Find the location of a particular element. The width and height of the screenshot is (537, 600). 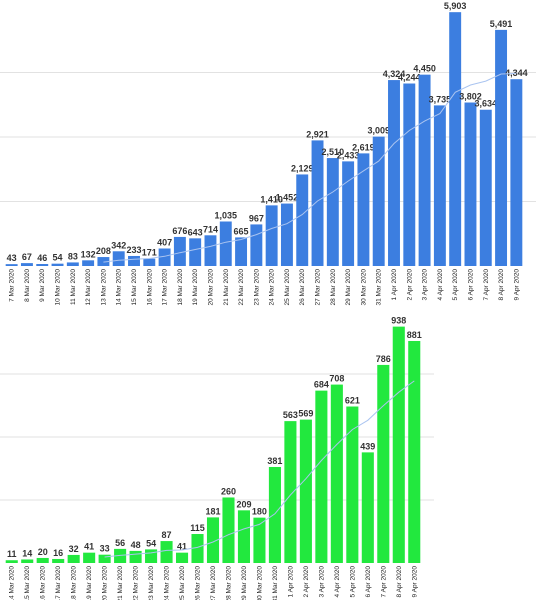

bar-value-label: 786 is located at coordinates (383, 359).